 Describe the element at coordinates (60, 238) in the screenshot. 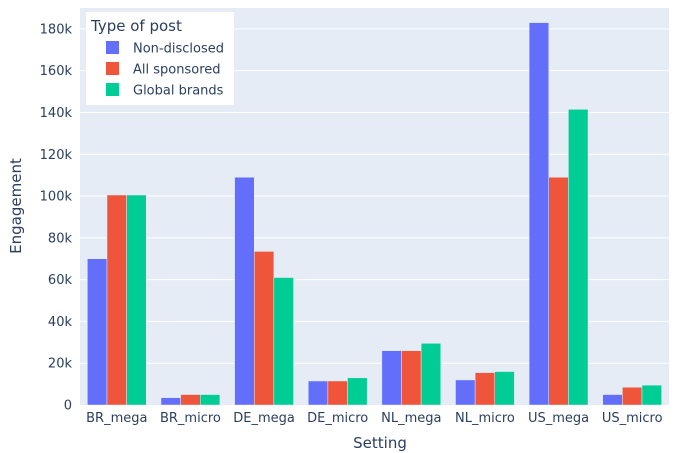

I see `y-tick-label: 80k` at that location.